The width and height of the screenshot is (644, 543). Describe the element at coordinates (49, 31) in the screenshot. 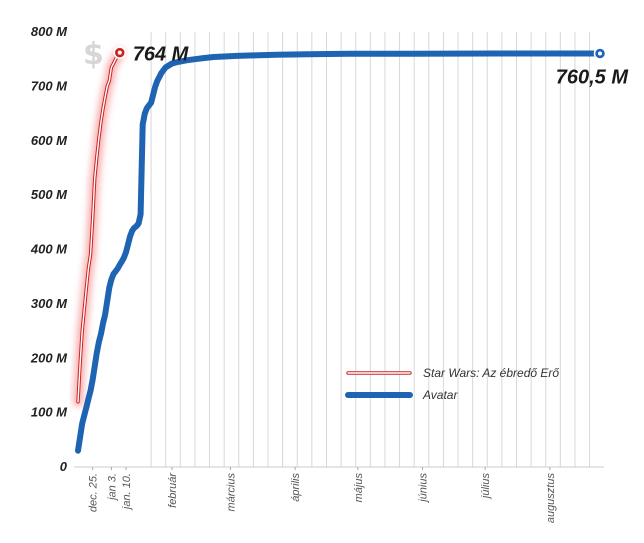

I see `y-tick-label: 800 M` at that location.